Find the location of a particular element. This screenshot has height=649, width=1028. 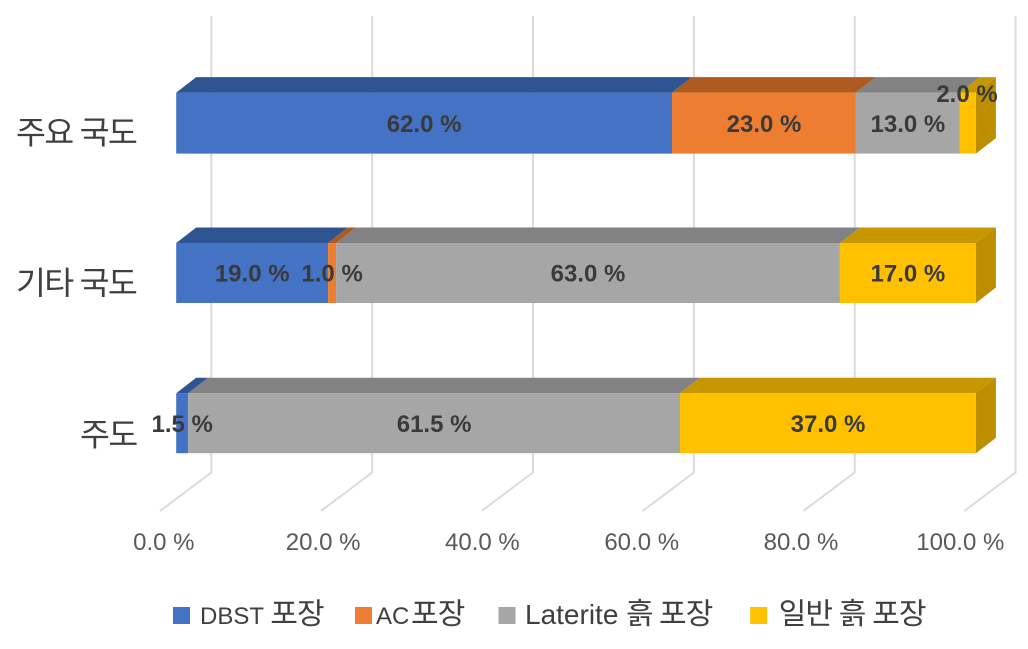

svg-text: 23.0 % is located at coordinates (764, 124).